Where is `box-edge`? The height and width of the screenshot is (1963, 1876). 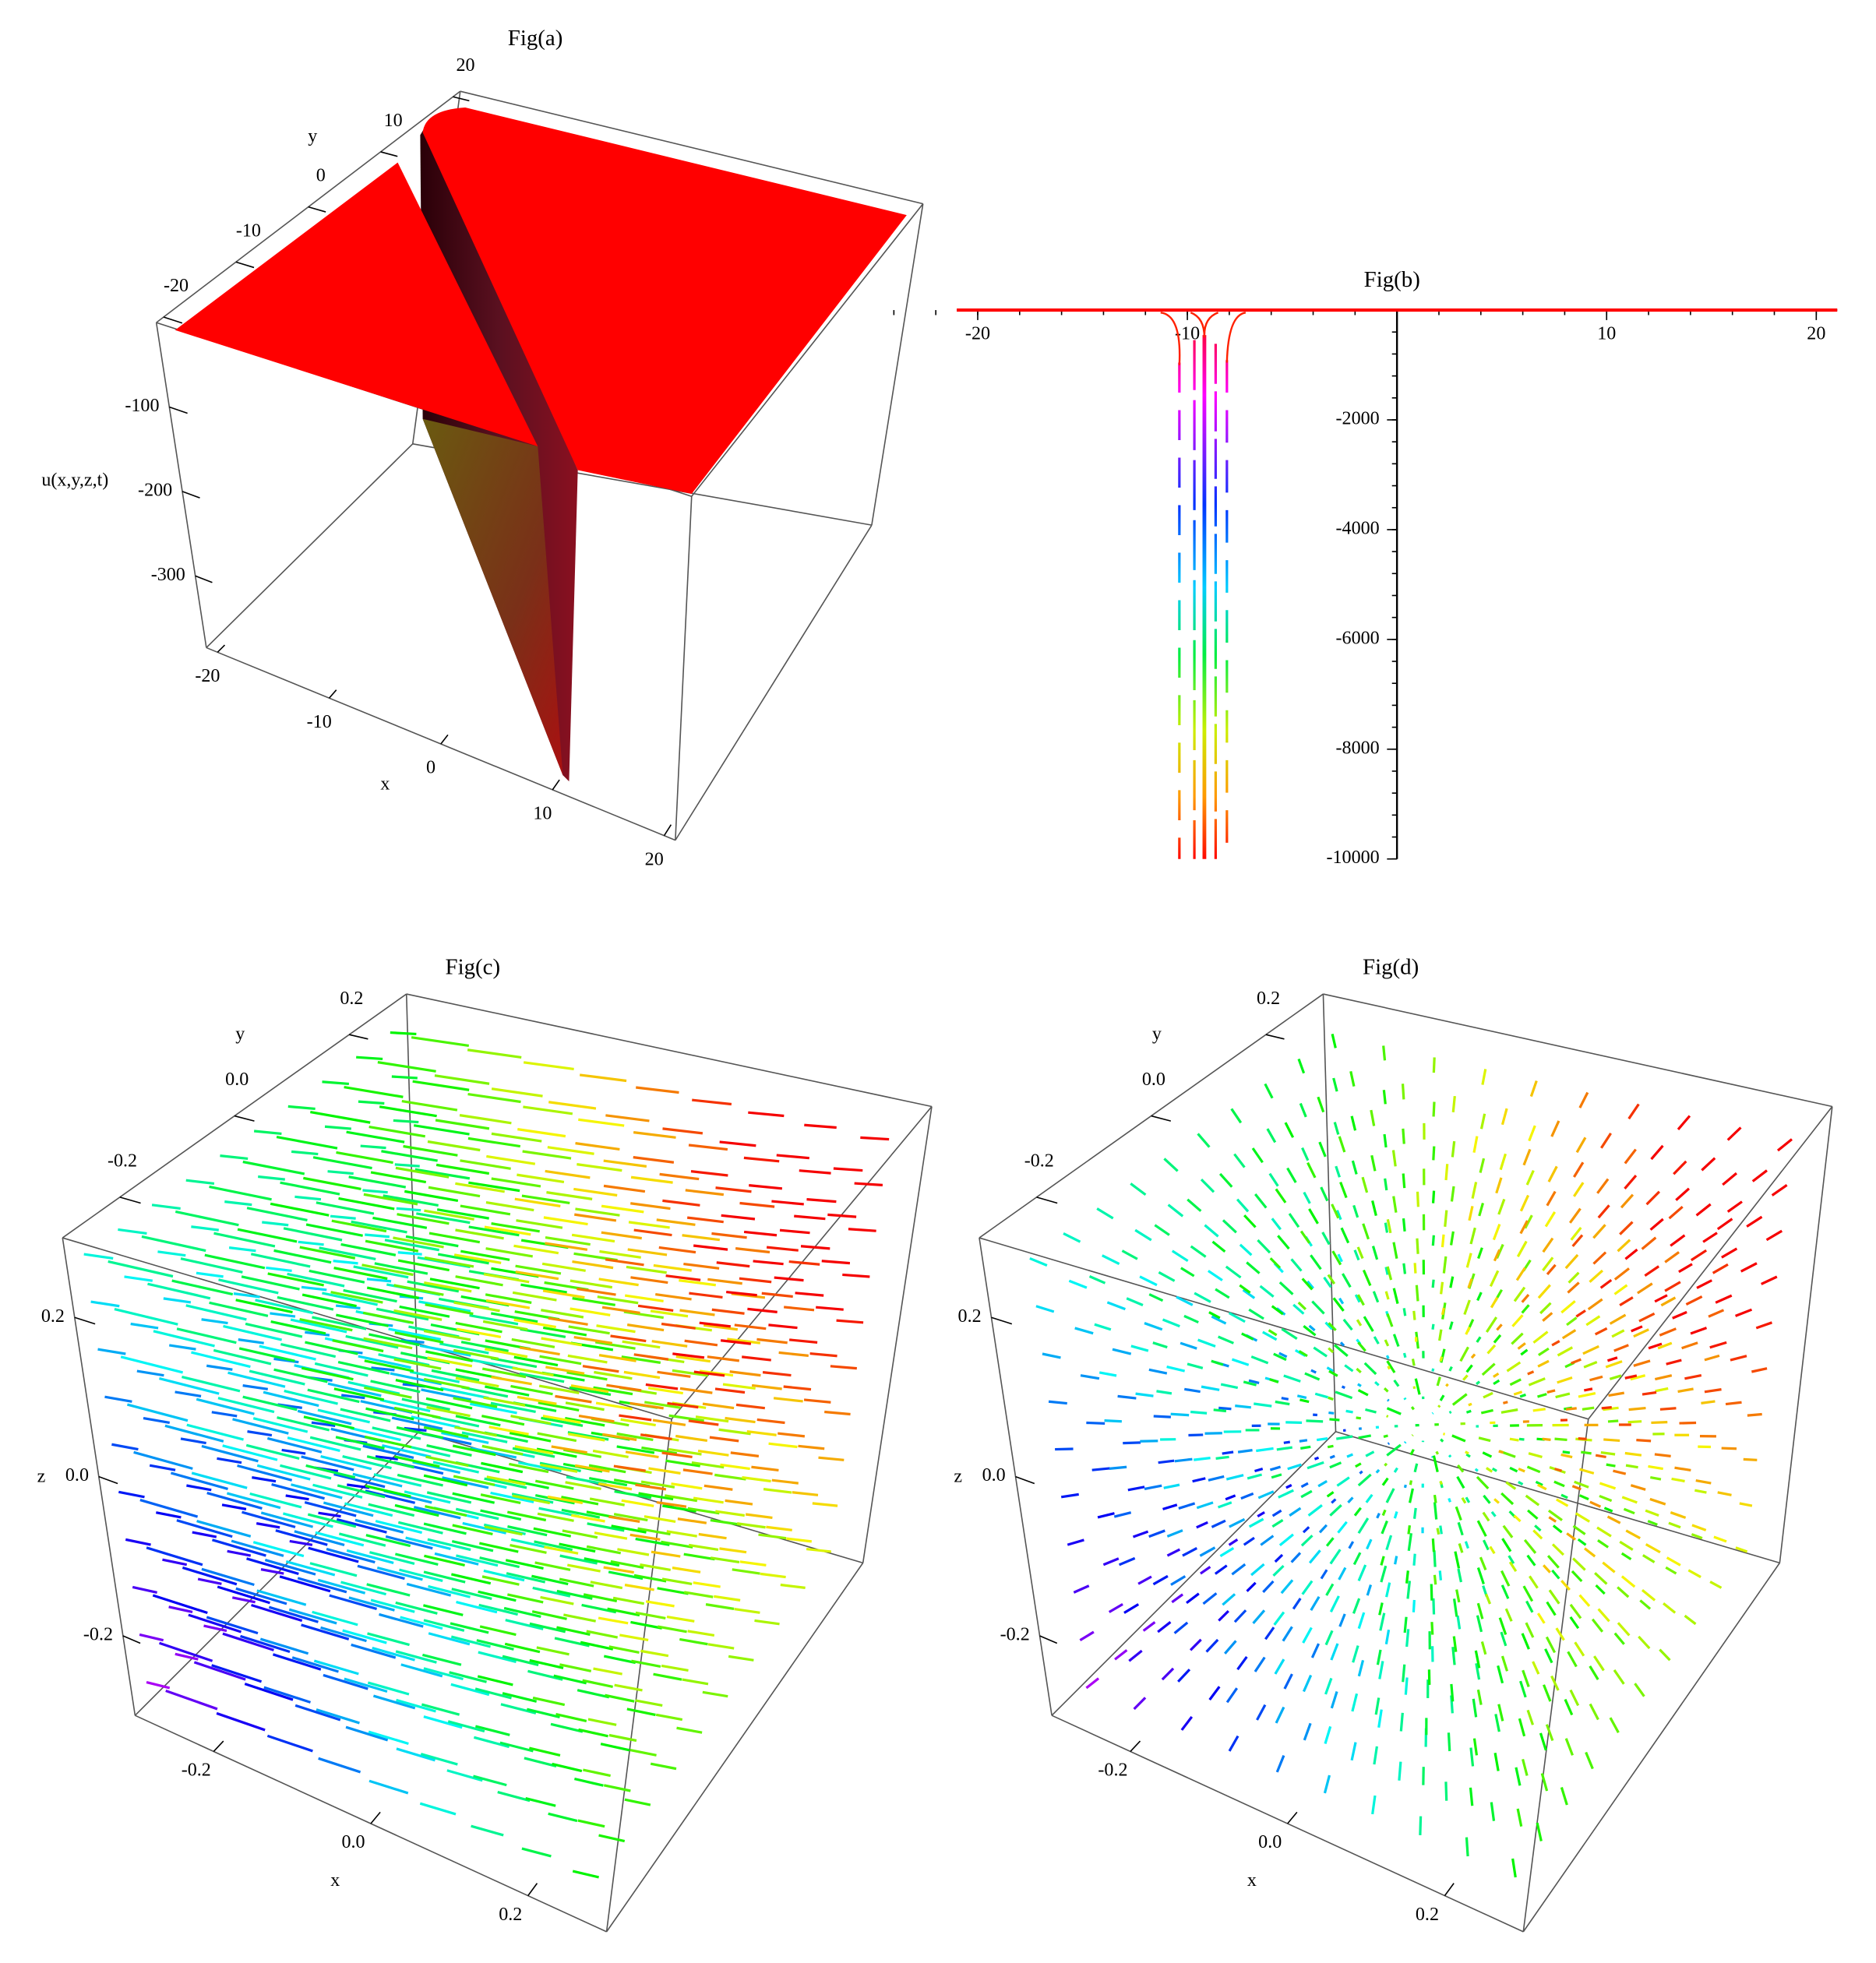
box-edge is located at coordinates (181, 485).